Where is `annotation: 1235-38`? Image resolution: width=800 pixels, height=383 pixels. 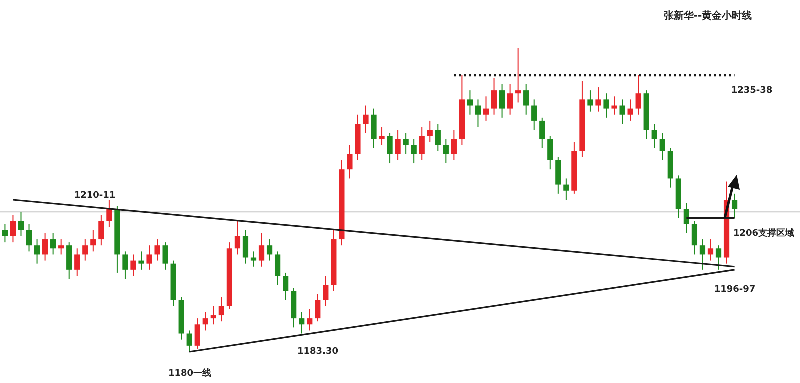
annotation: 1235-38 is located at coordinates (752, 91).